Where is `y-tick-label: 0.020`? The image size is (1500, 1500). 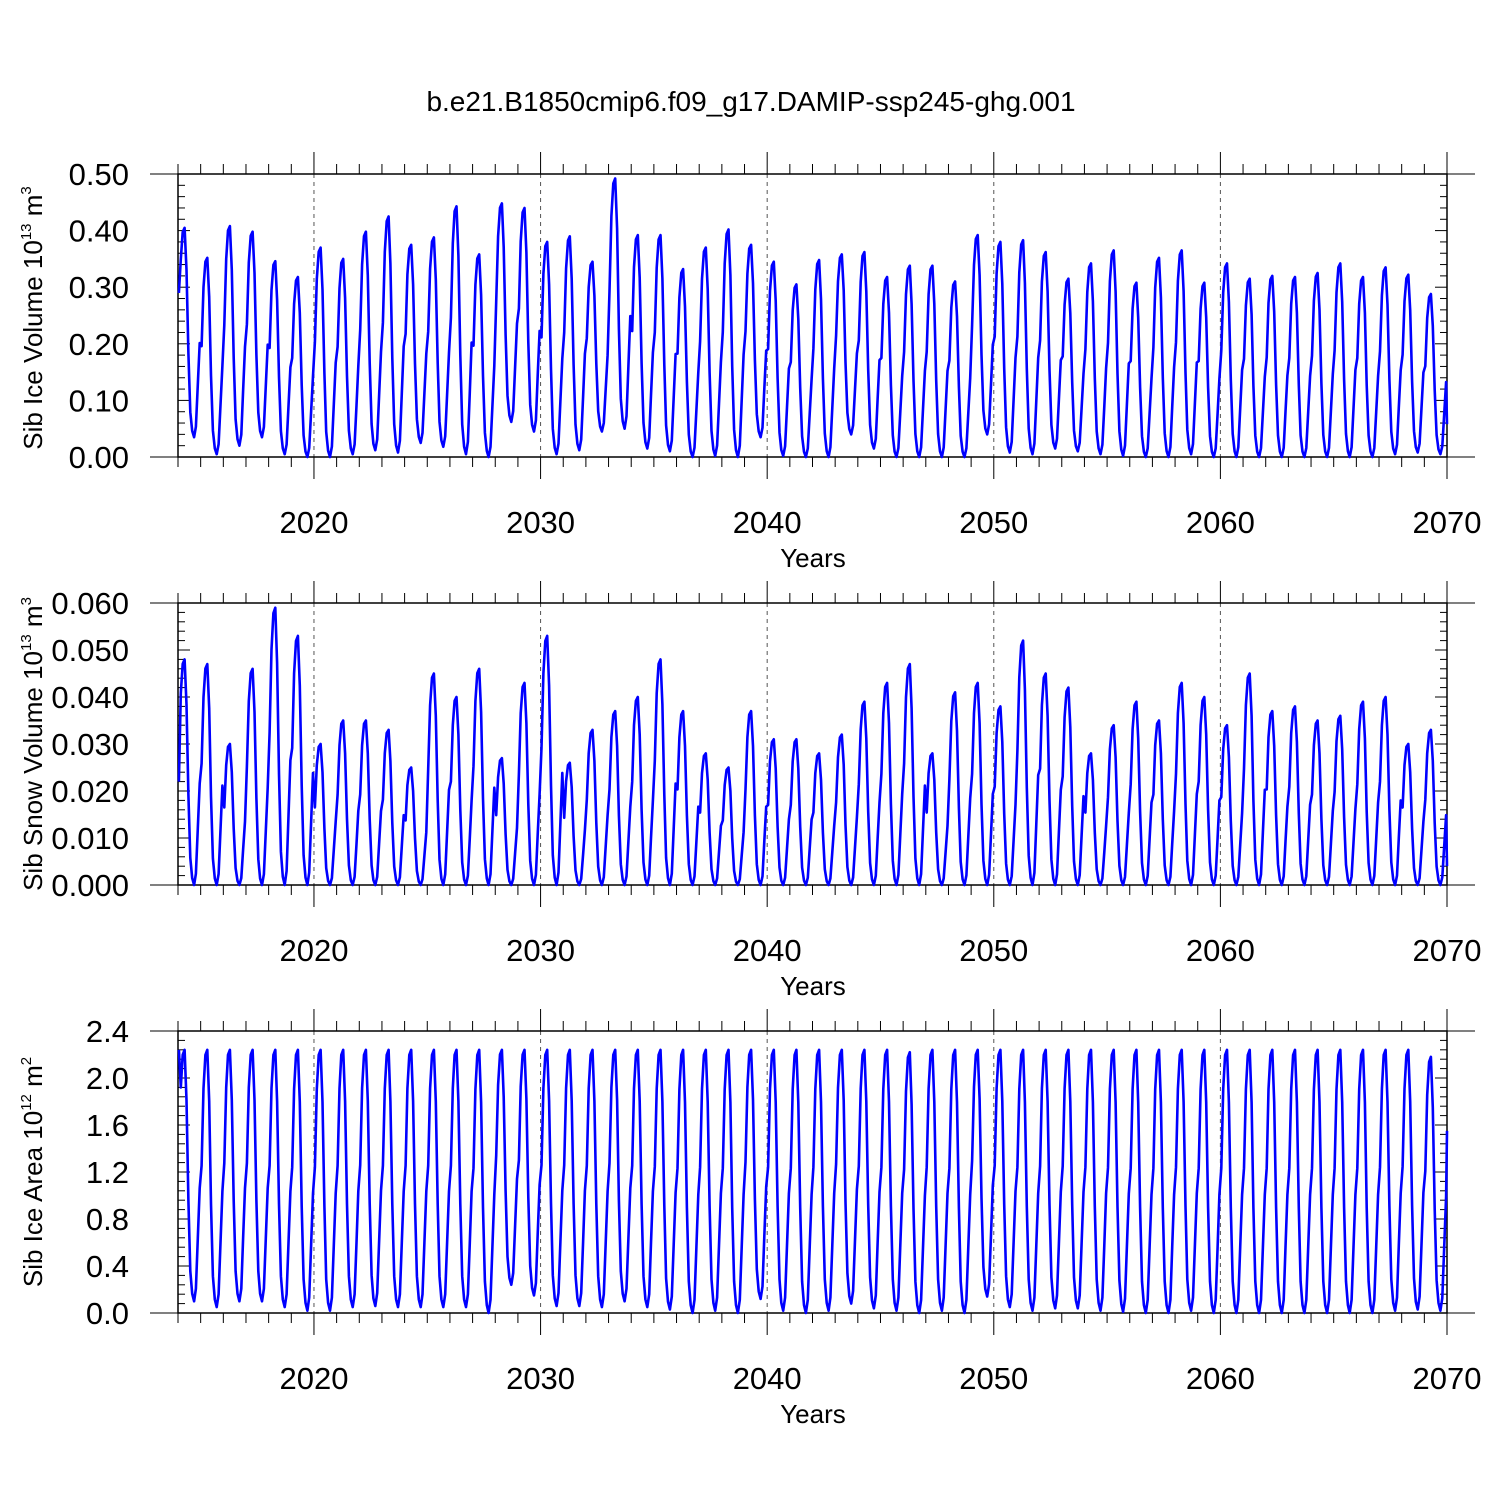 y-tick-label: 0.020 is located at coordinates (90, 791).